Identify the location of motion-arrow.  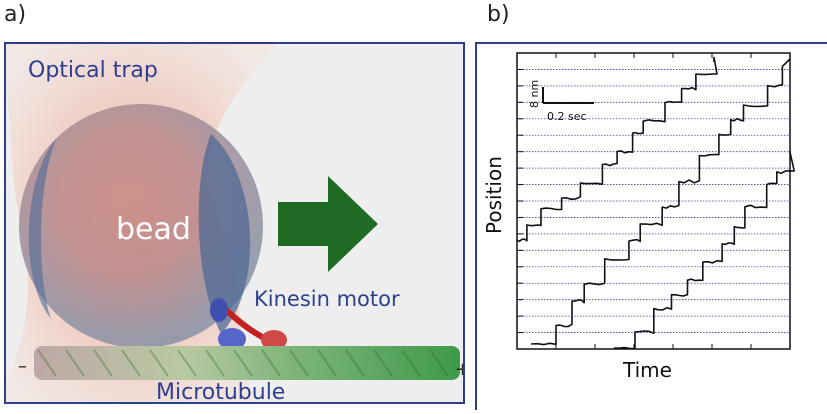
(328, 224).